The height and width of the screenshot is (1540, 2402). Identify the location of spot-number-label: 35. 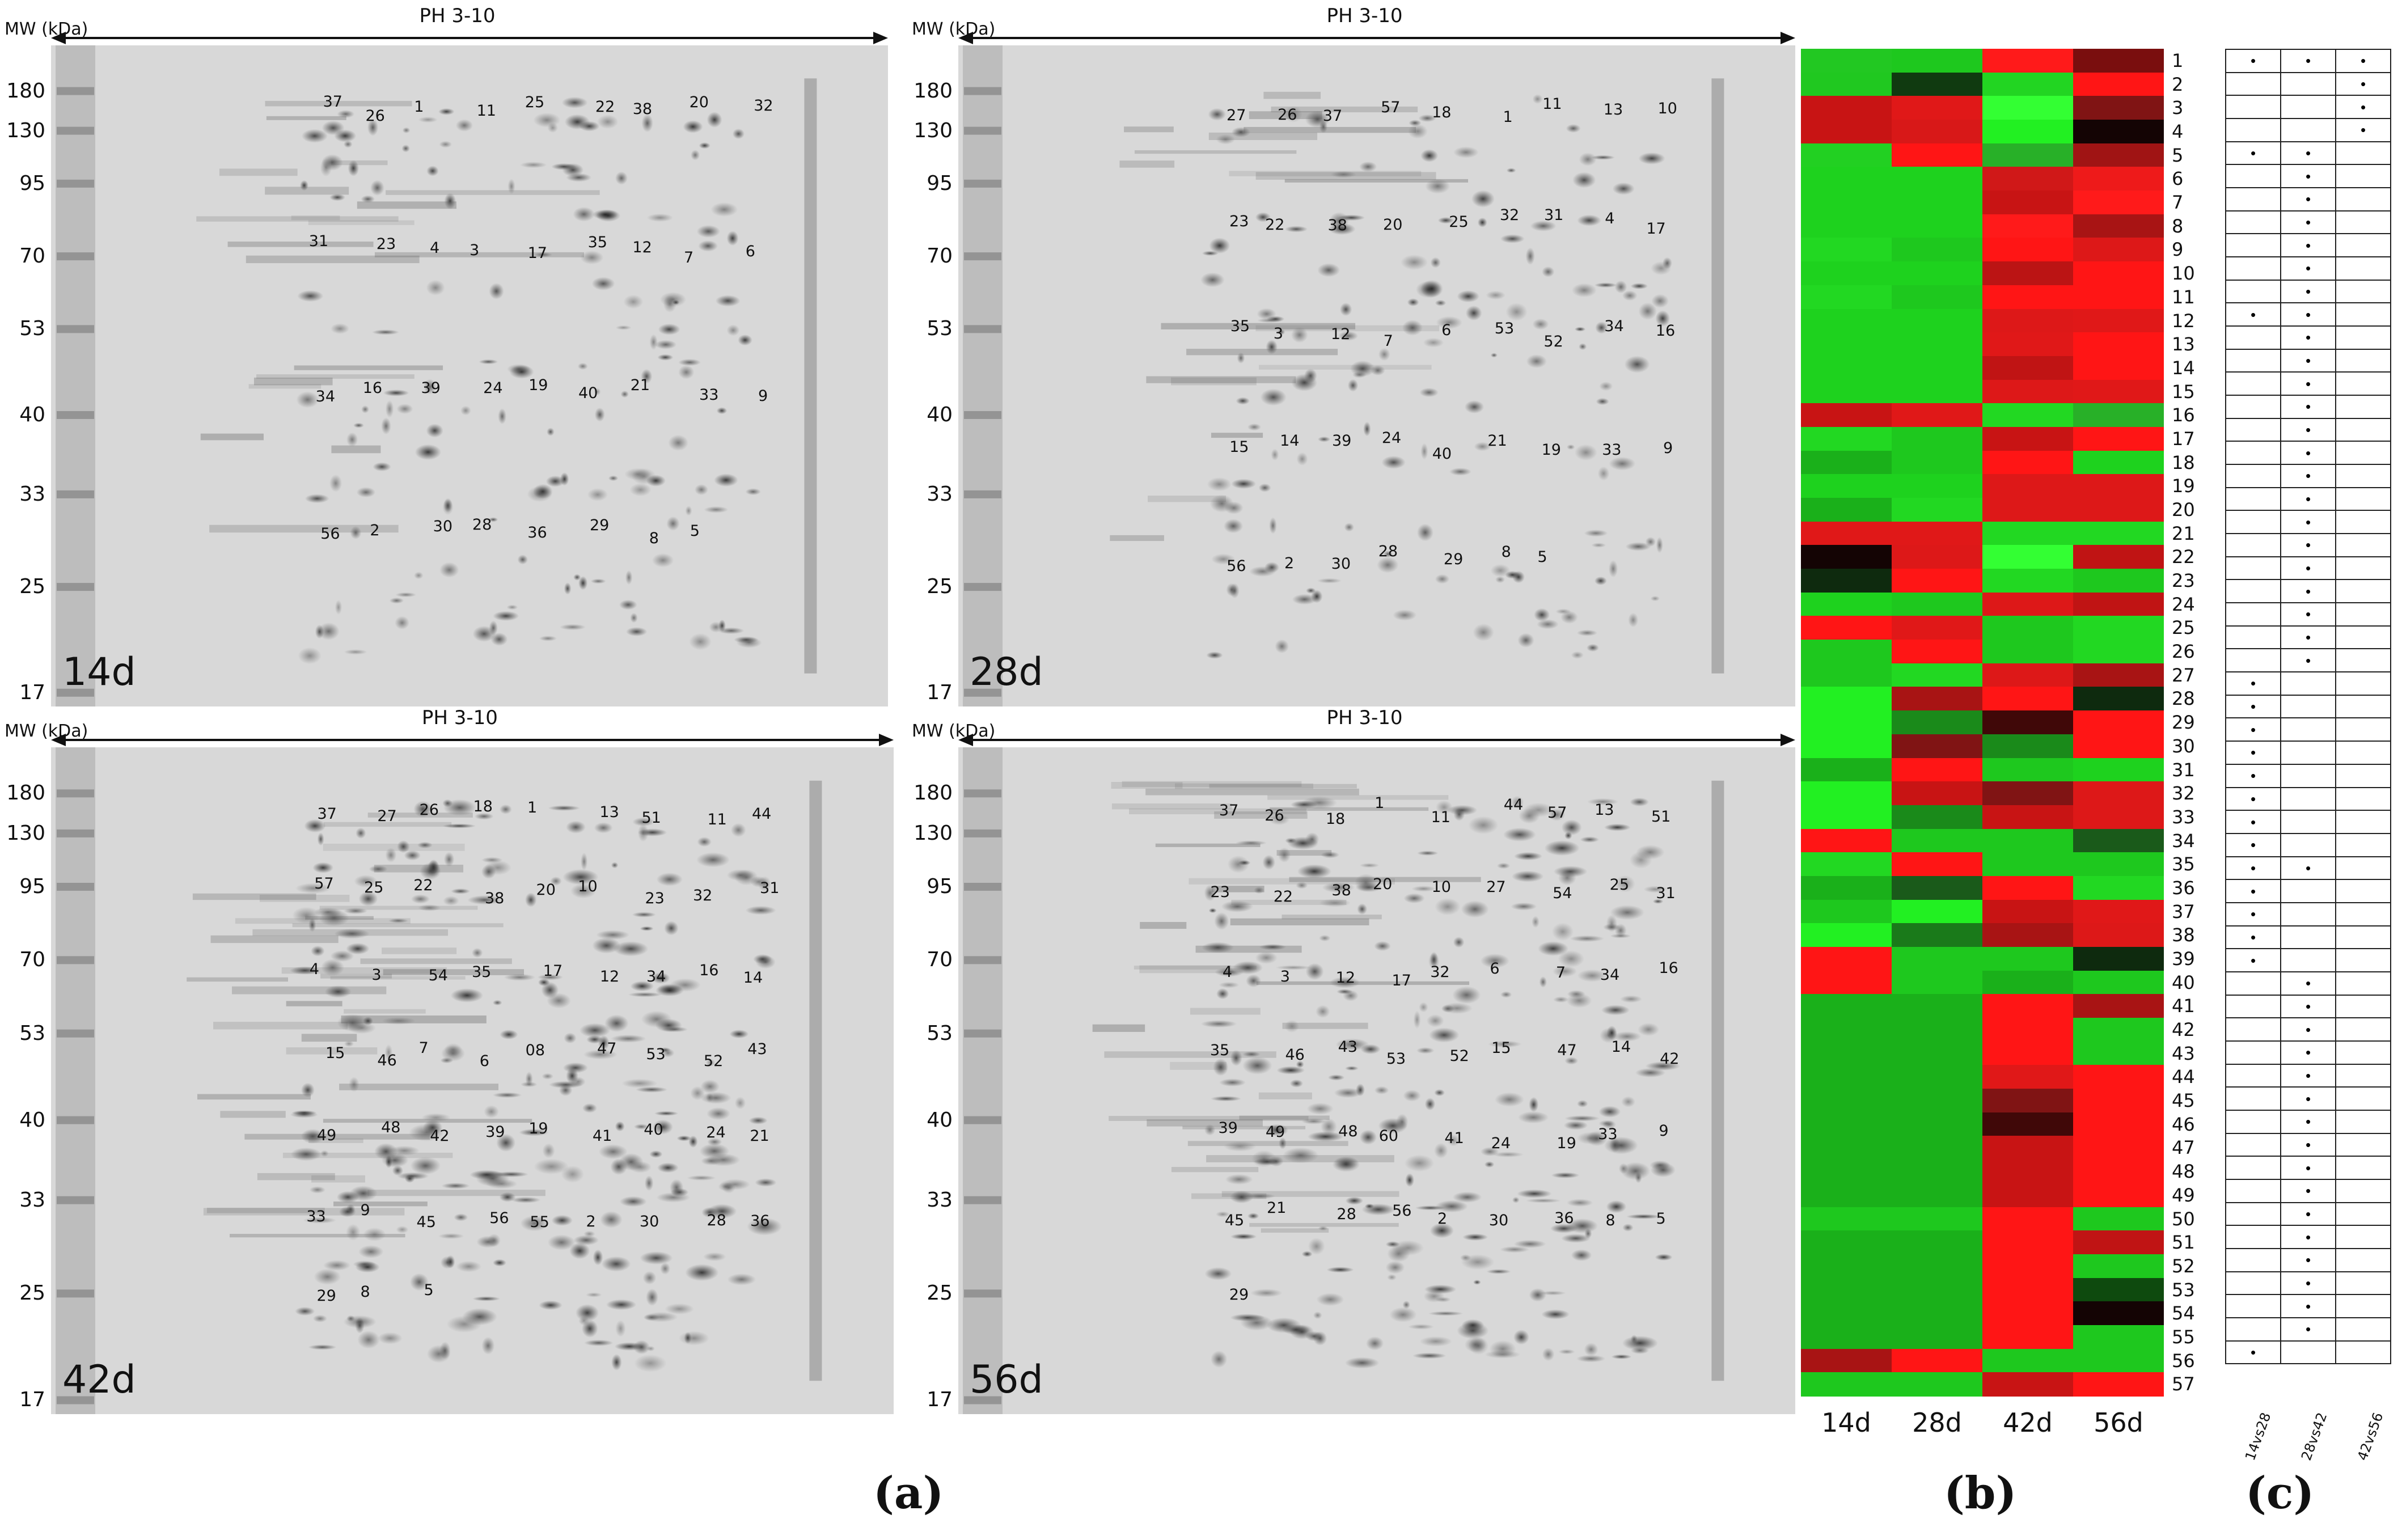
(1220, 1051).